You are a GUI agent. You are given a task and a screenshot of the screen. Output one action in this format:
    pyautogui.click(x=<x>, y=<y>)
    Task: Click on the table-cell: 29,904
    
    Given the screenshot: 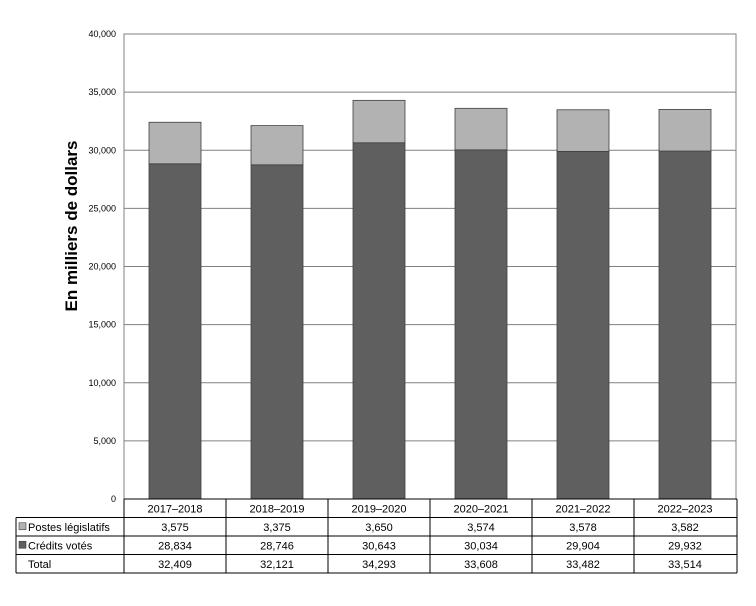 What is the action you would take?
    pyautogui.click(x=583, y=546)
    